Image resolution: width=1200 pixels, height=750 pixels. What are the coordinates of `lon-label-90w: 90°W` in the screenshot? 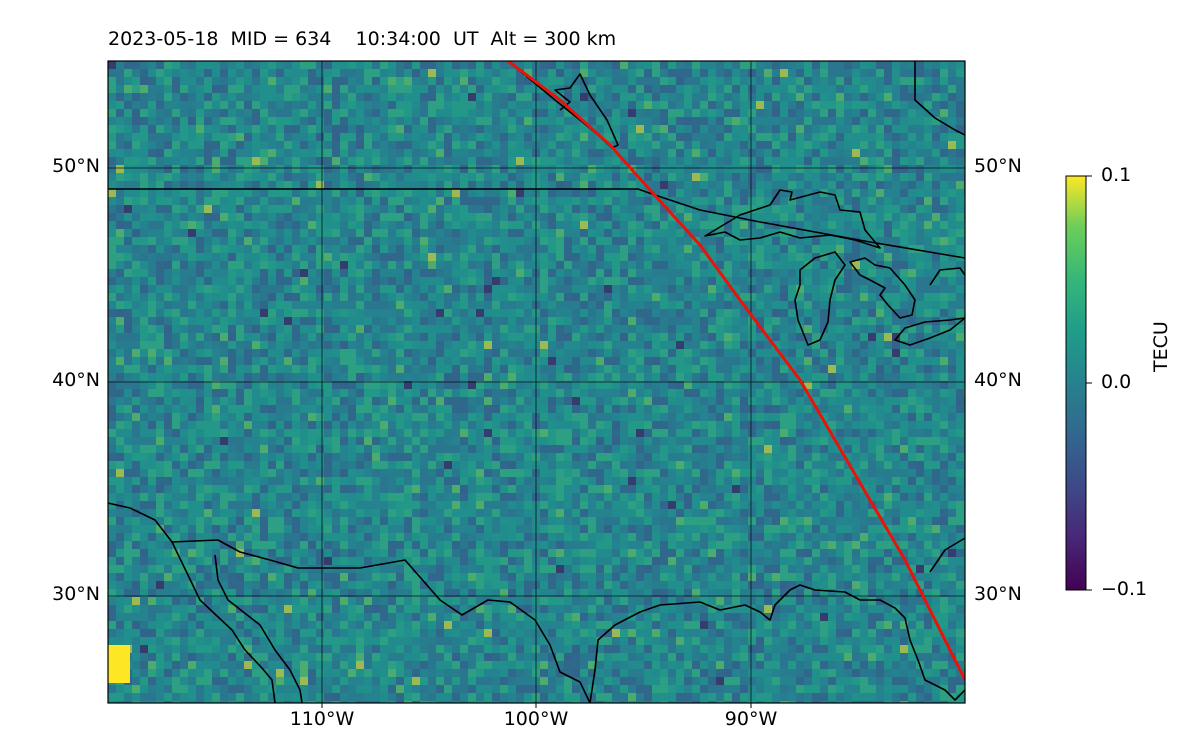 It's located at (751, 719).